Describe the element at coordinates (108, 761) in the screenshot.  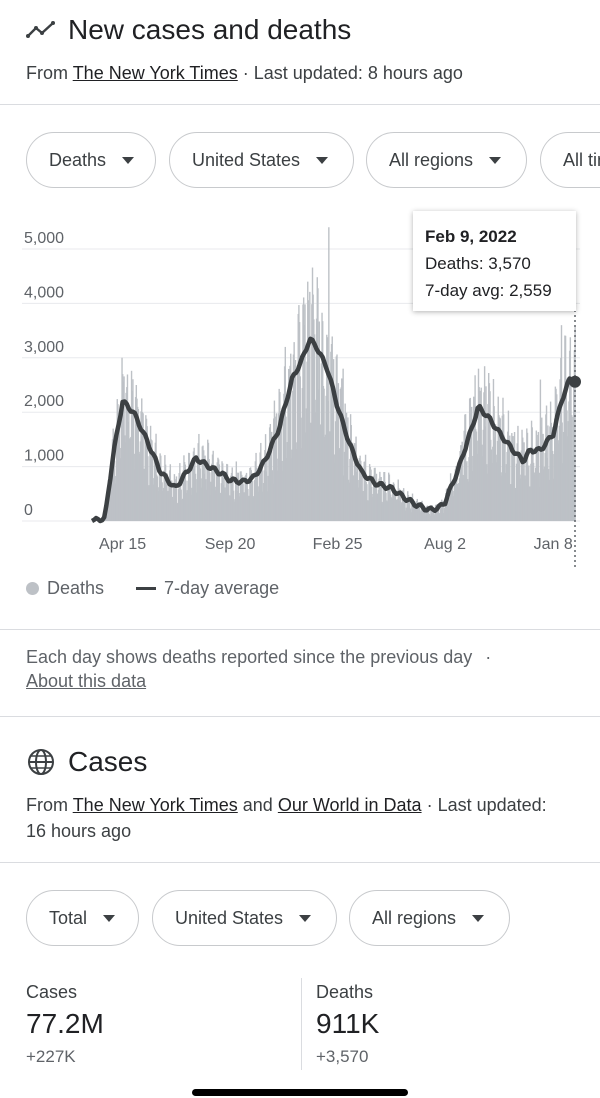
I see `cases-title: Cases` at that location.